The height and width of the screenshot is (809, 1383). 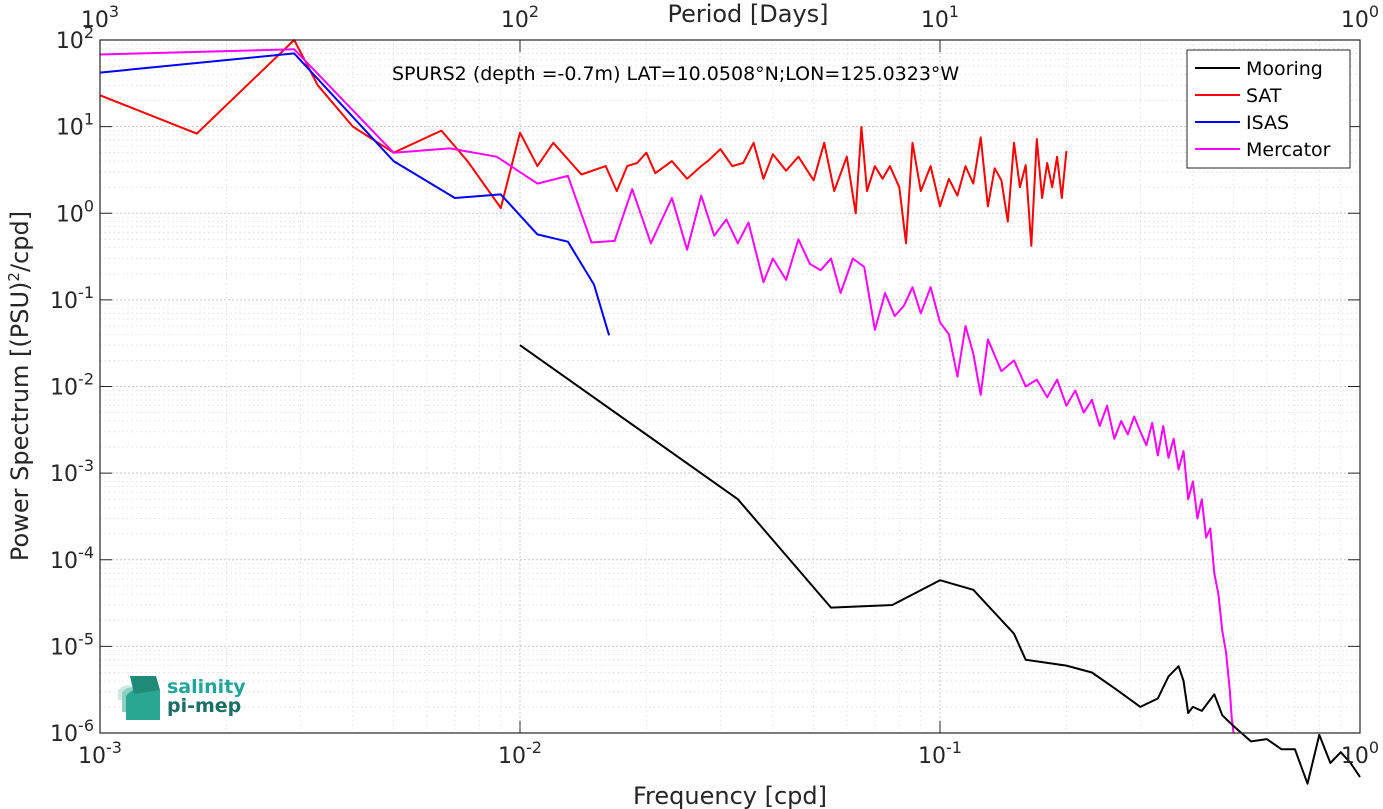 What do you see at coordinates (20, 241) in the screenshot?
I see `y-axis-label-unit: /cpd]` at bounding box center [20, 241].